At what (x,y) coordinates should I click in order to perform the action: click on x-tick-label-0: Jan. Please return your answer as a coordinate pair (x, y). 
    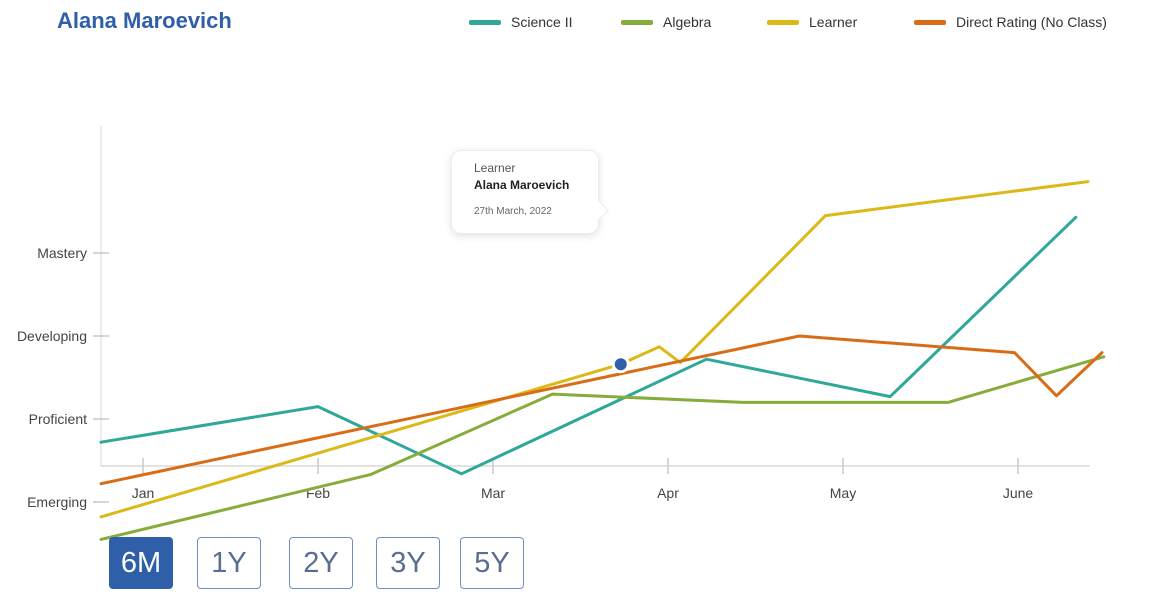
    Looking at the image, I should click on (143, 493).